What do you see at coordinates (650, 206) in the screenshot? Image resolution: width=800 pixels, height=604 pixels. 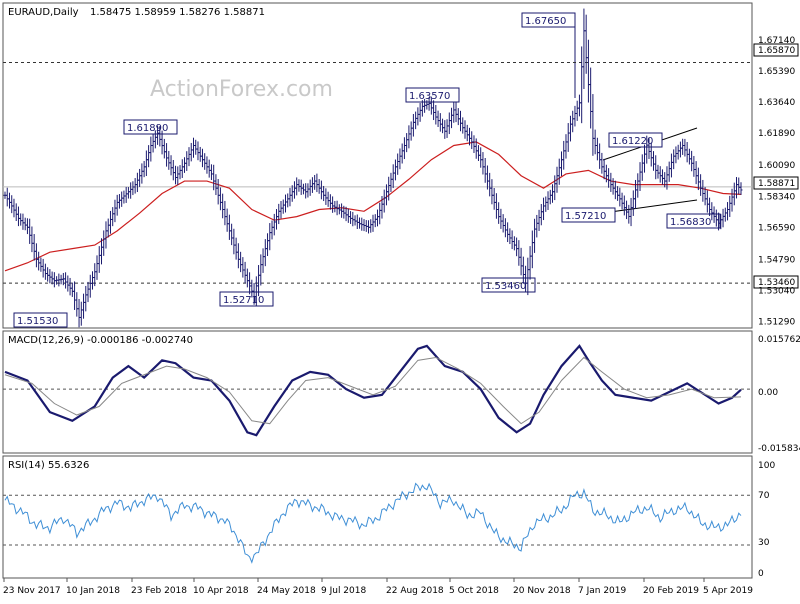 I see `trendline-lower` at bounding box center [650, 206].